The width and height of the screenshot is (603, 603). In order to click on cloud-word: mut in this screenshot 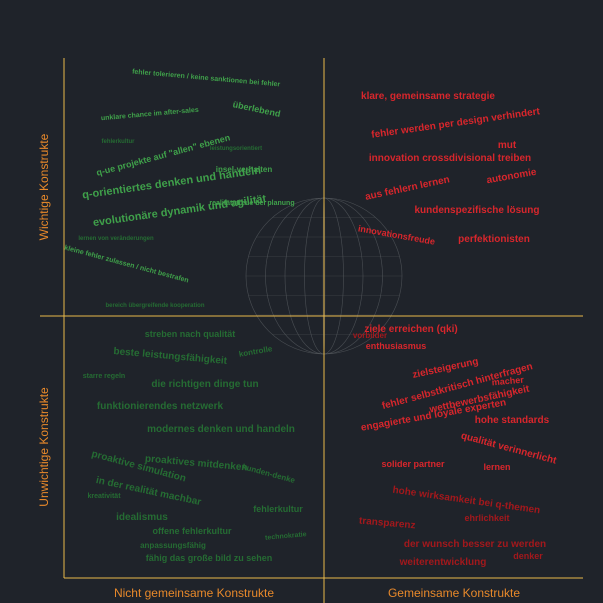, I will do `click(507, 145)`.